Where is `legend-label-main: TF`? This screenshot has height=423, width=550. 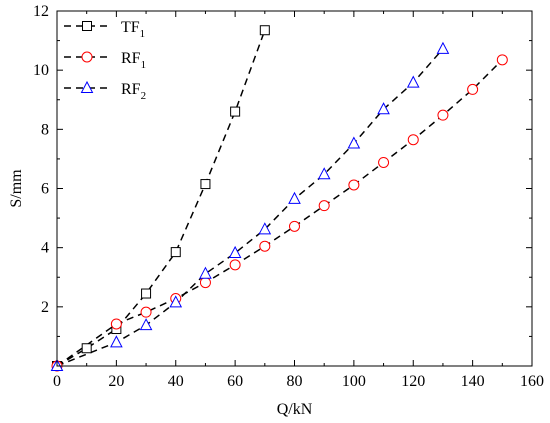 legend-label-main: TF is located at coordinates (130, 27).